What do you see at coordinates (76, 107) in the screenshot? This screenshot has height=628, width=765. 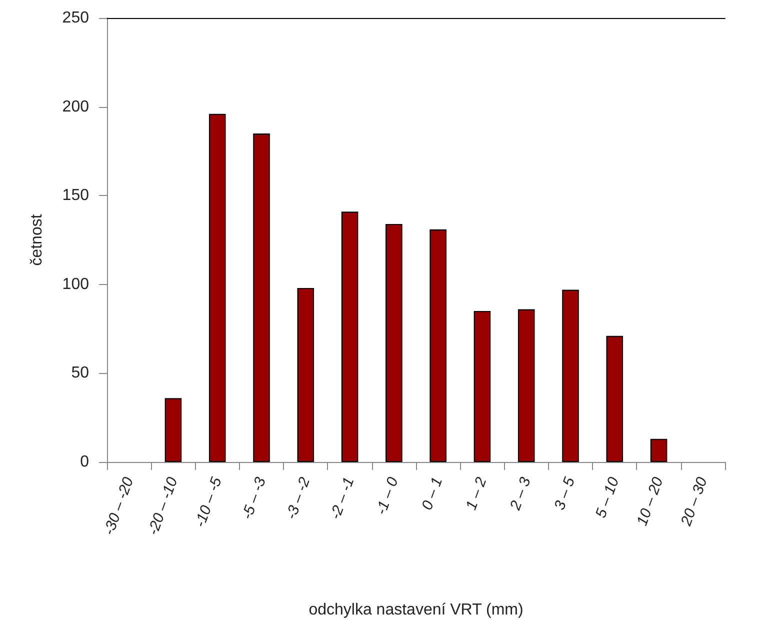 I see `y-tick-label: 200` at bounding box center [76, 107].